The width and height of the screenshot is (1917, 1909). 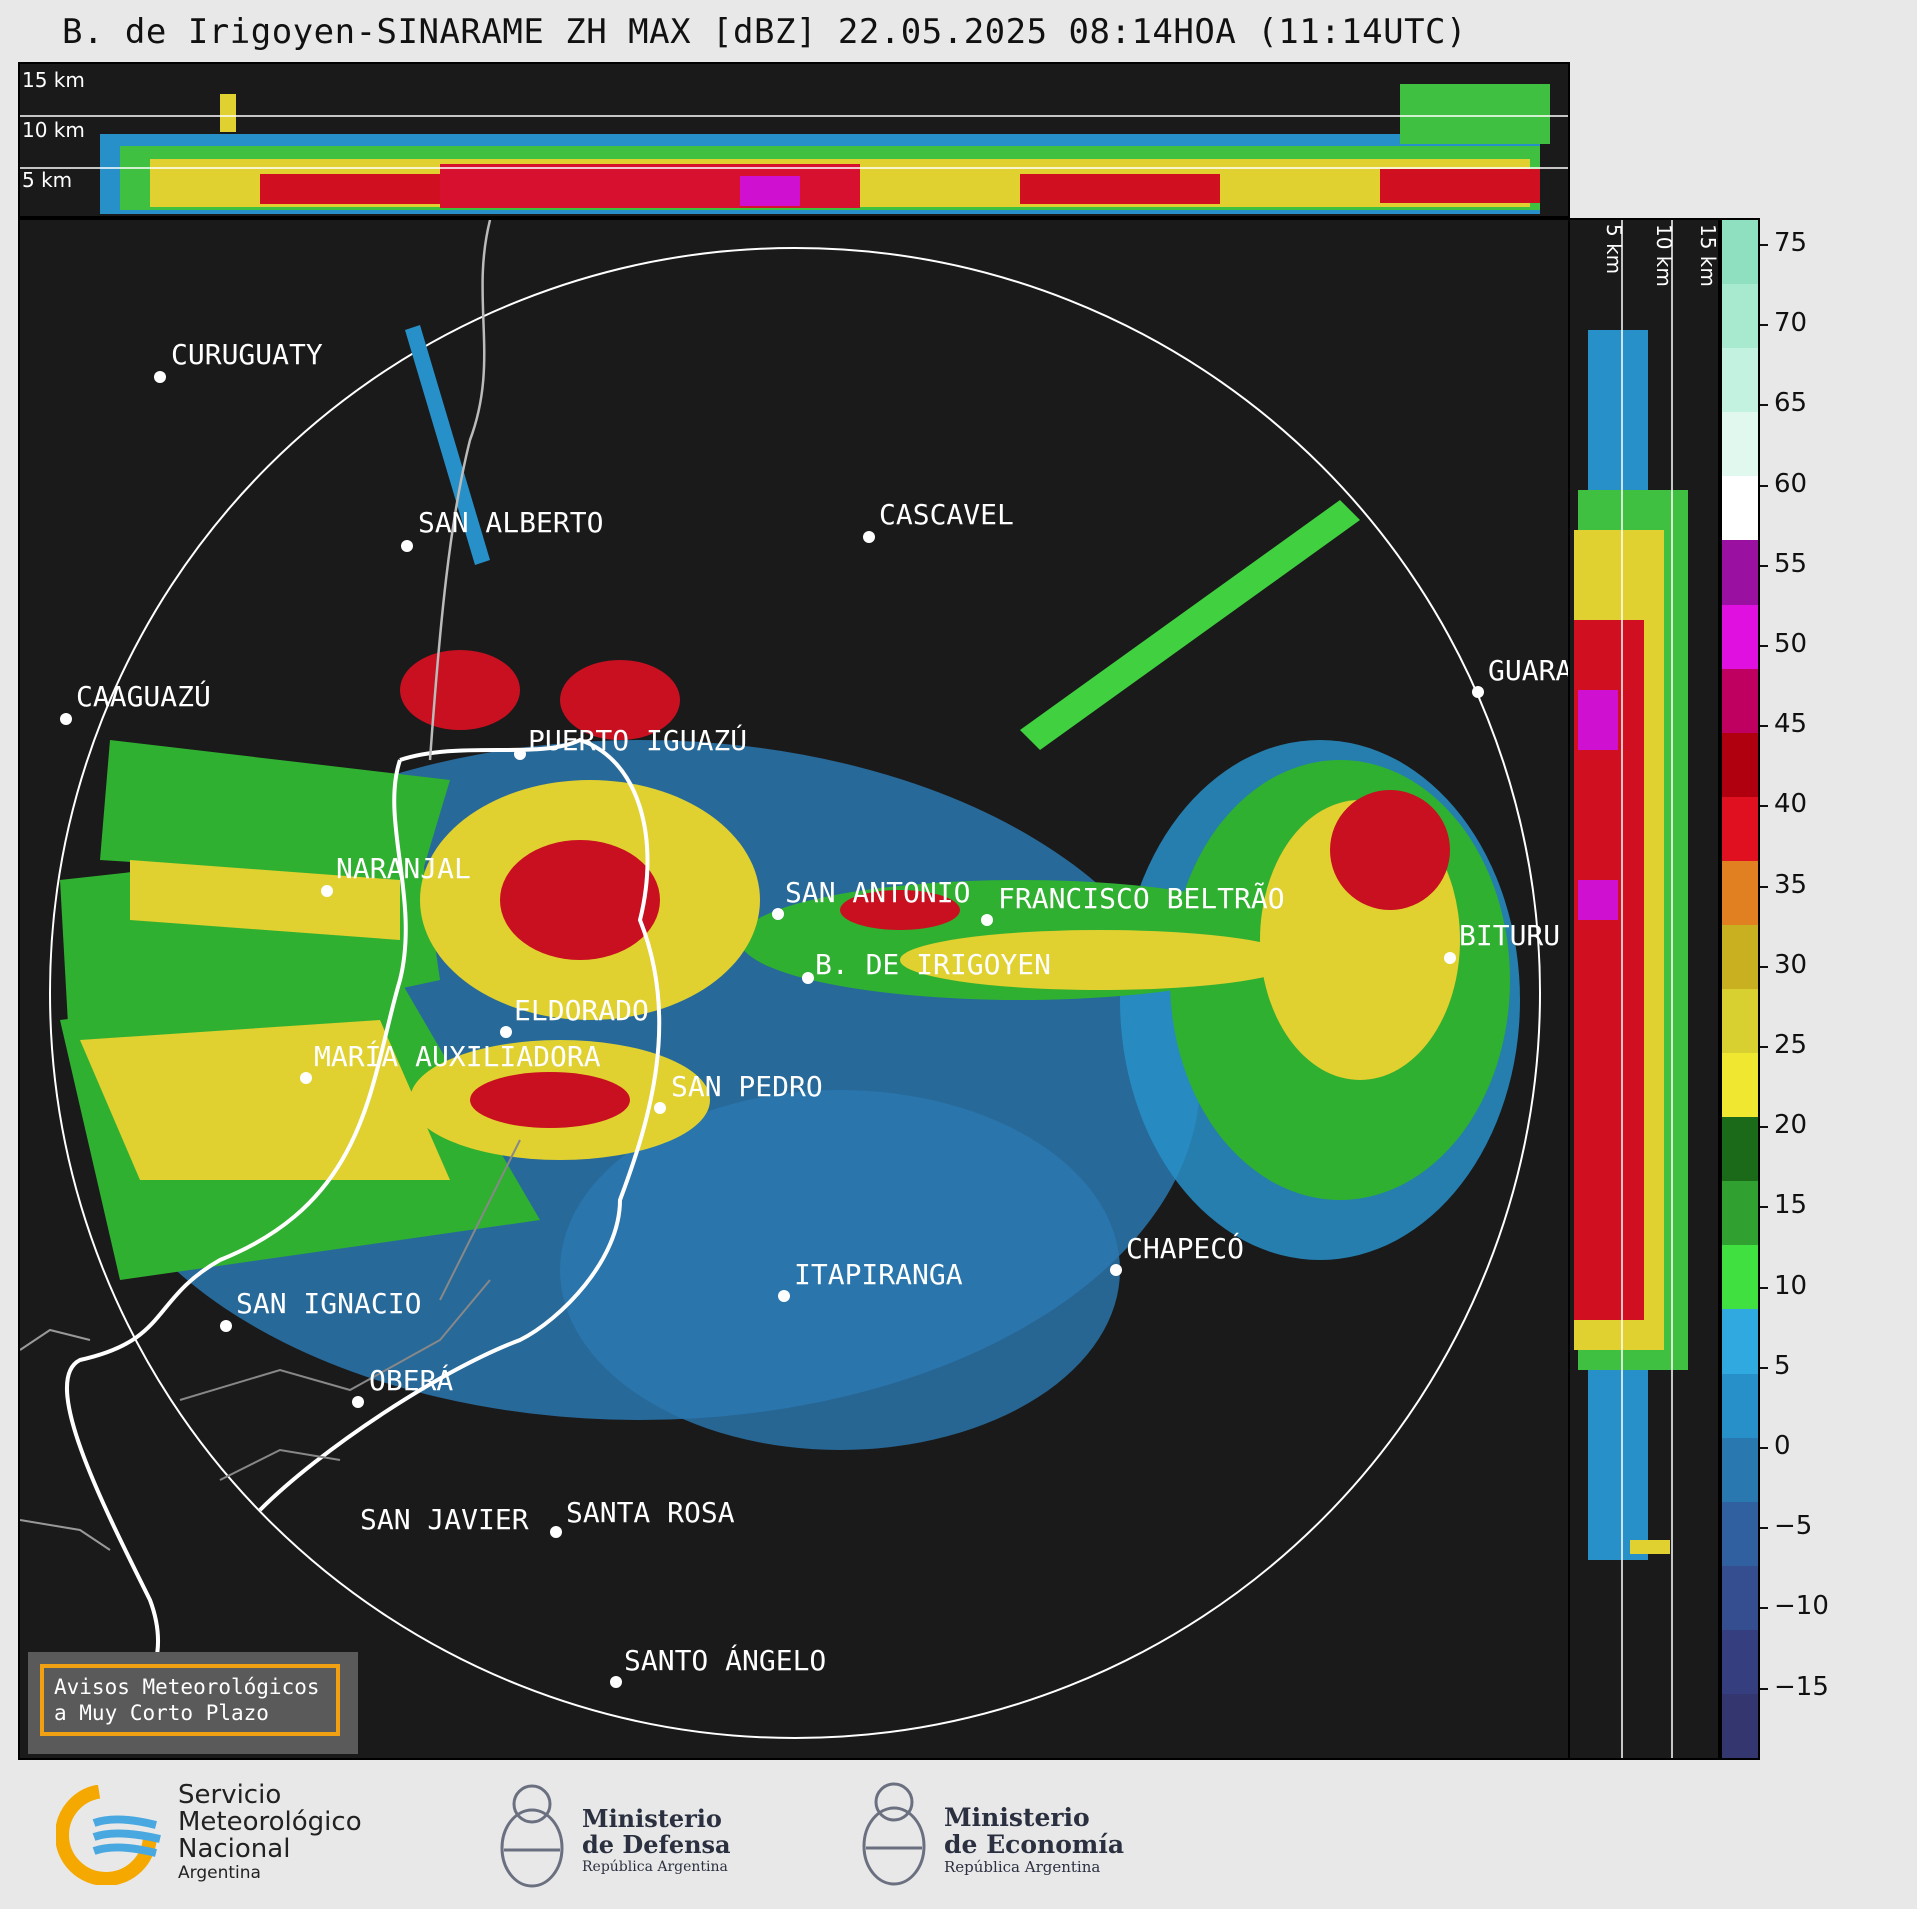 I want to click on city-label-puerto-iguazu: PUERTO IGUAZÚ, so click(x=638, y=740).